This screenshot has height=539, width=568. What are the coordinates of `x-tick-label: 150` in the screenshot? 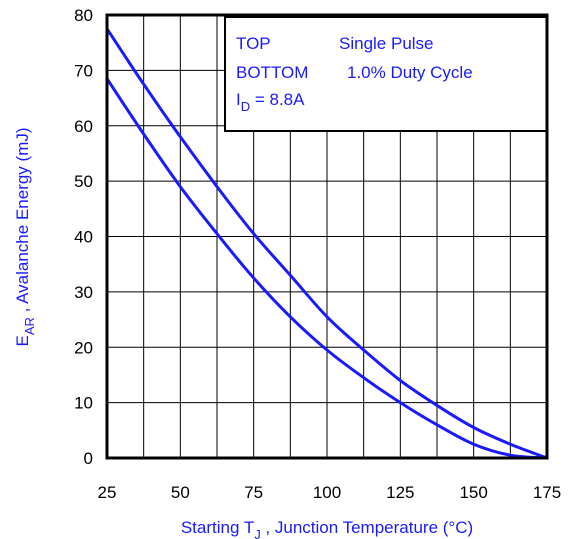 It's located at (473, 492).